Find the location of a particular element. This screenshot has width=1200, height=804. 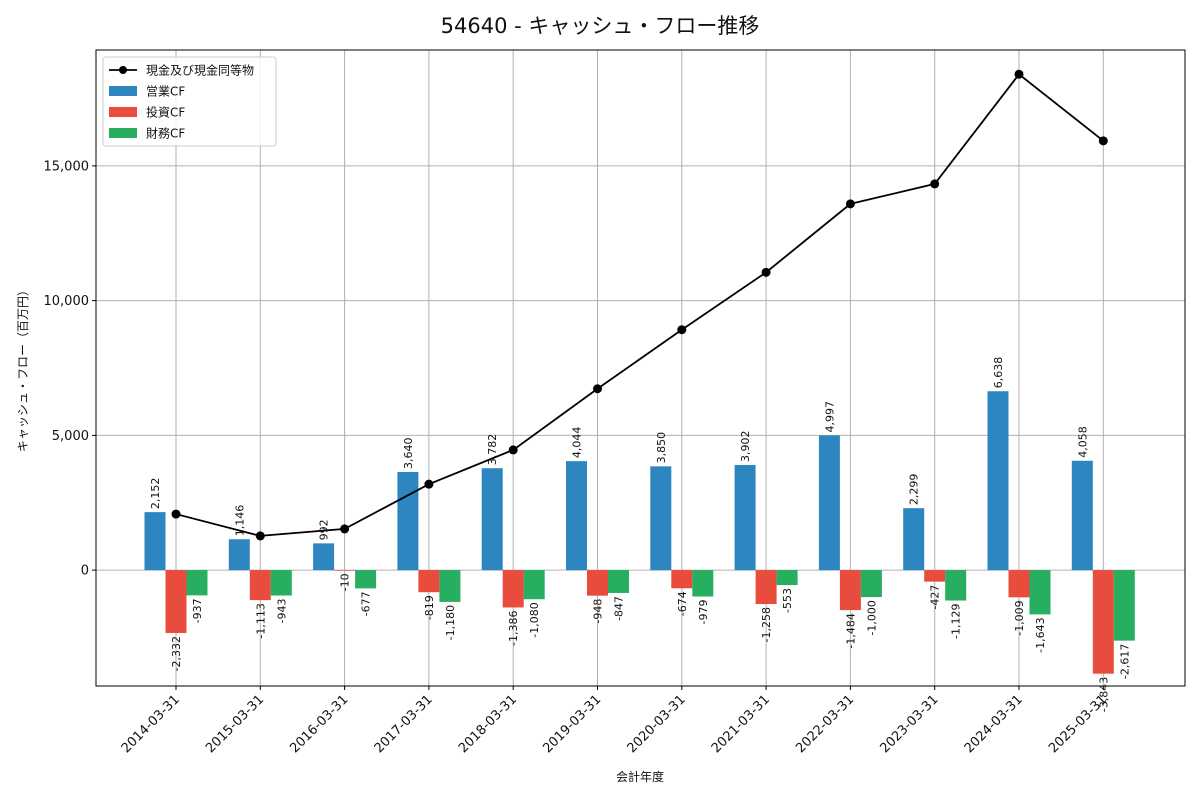

bar-value-label: -1,180 is located at coordinates (450, 622).